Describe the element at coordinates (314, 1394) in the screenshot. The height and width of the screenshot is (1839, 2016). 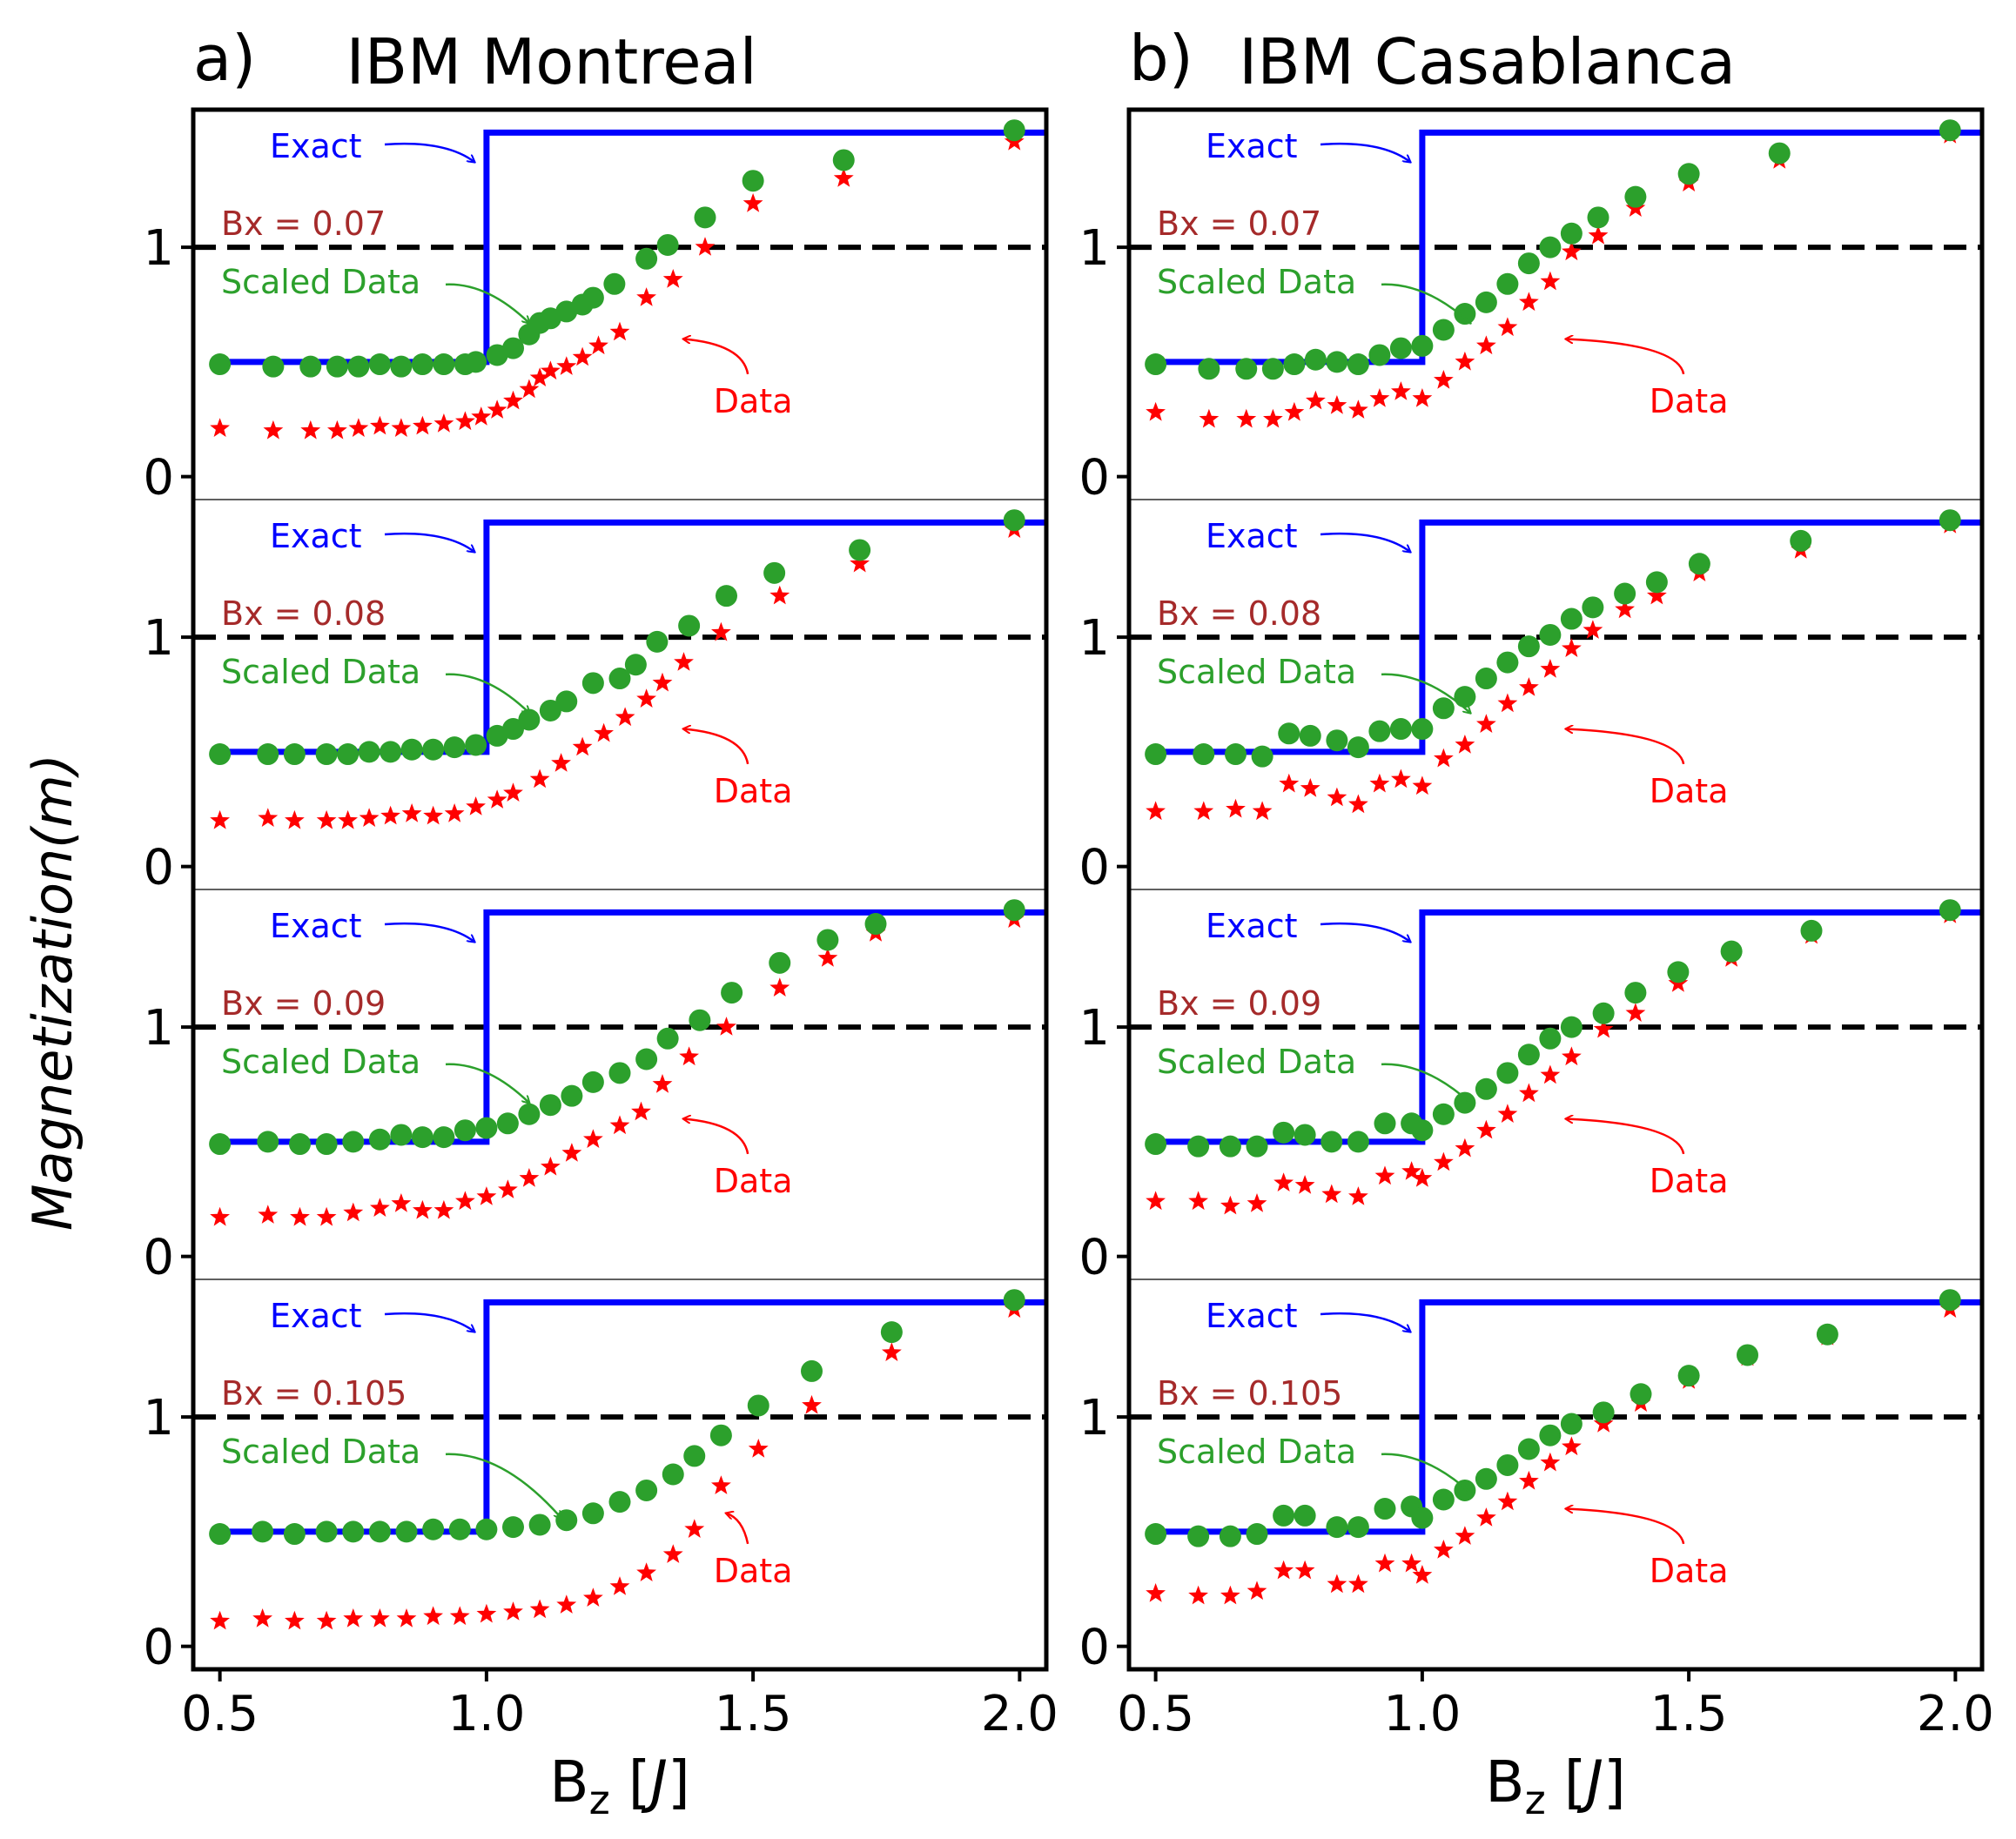
I see `bx-label: Bx = 0.105` at that location.